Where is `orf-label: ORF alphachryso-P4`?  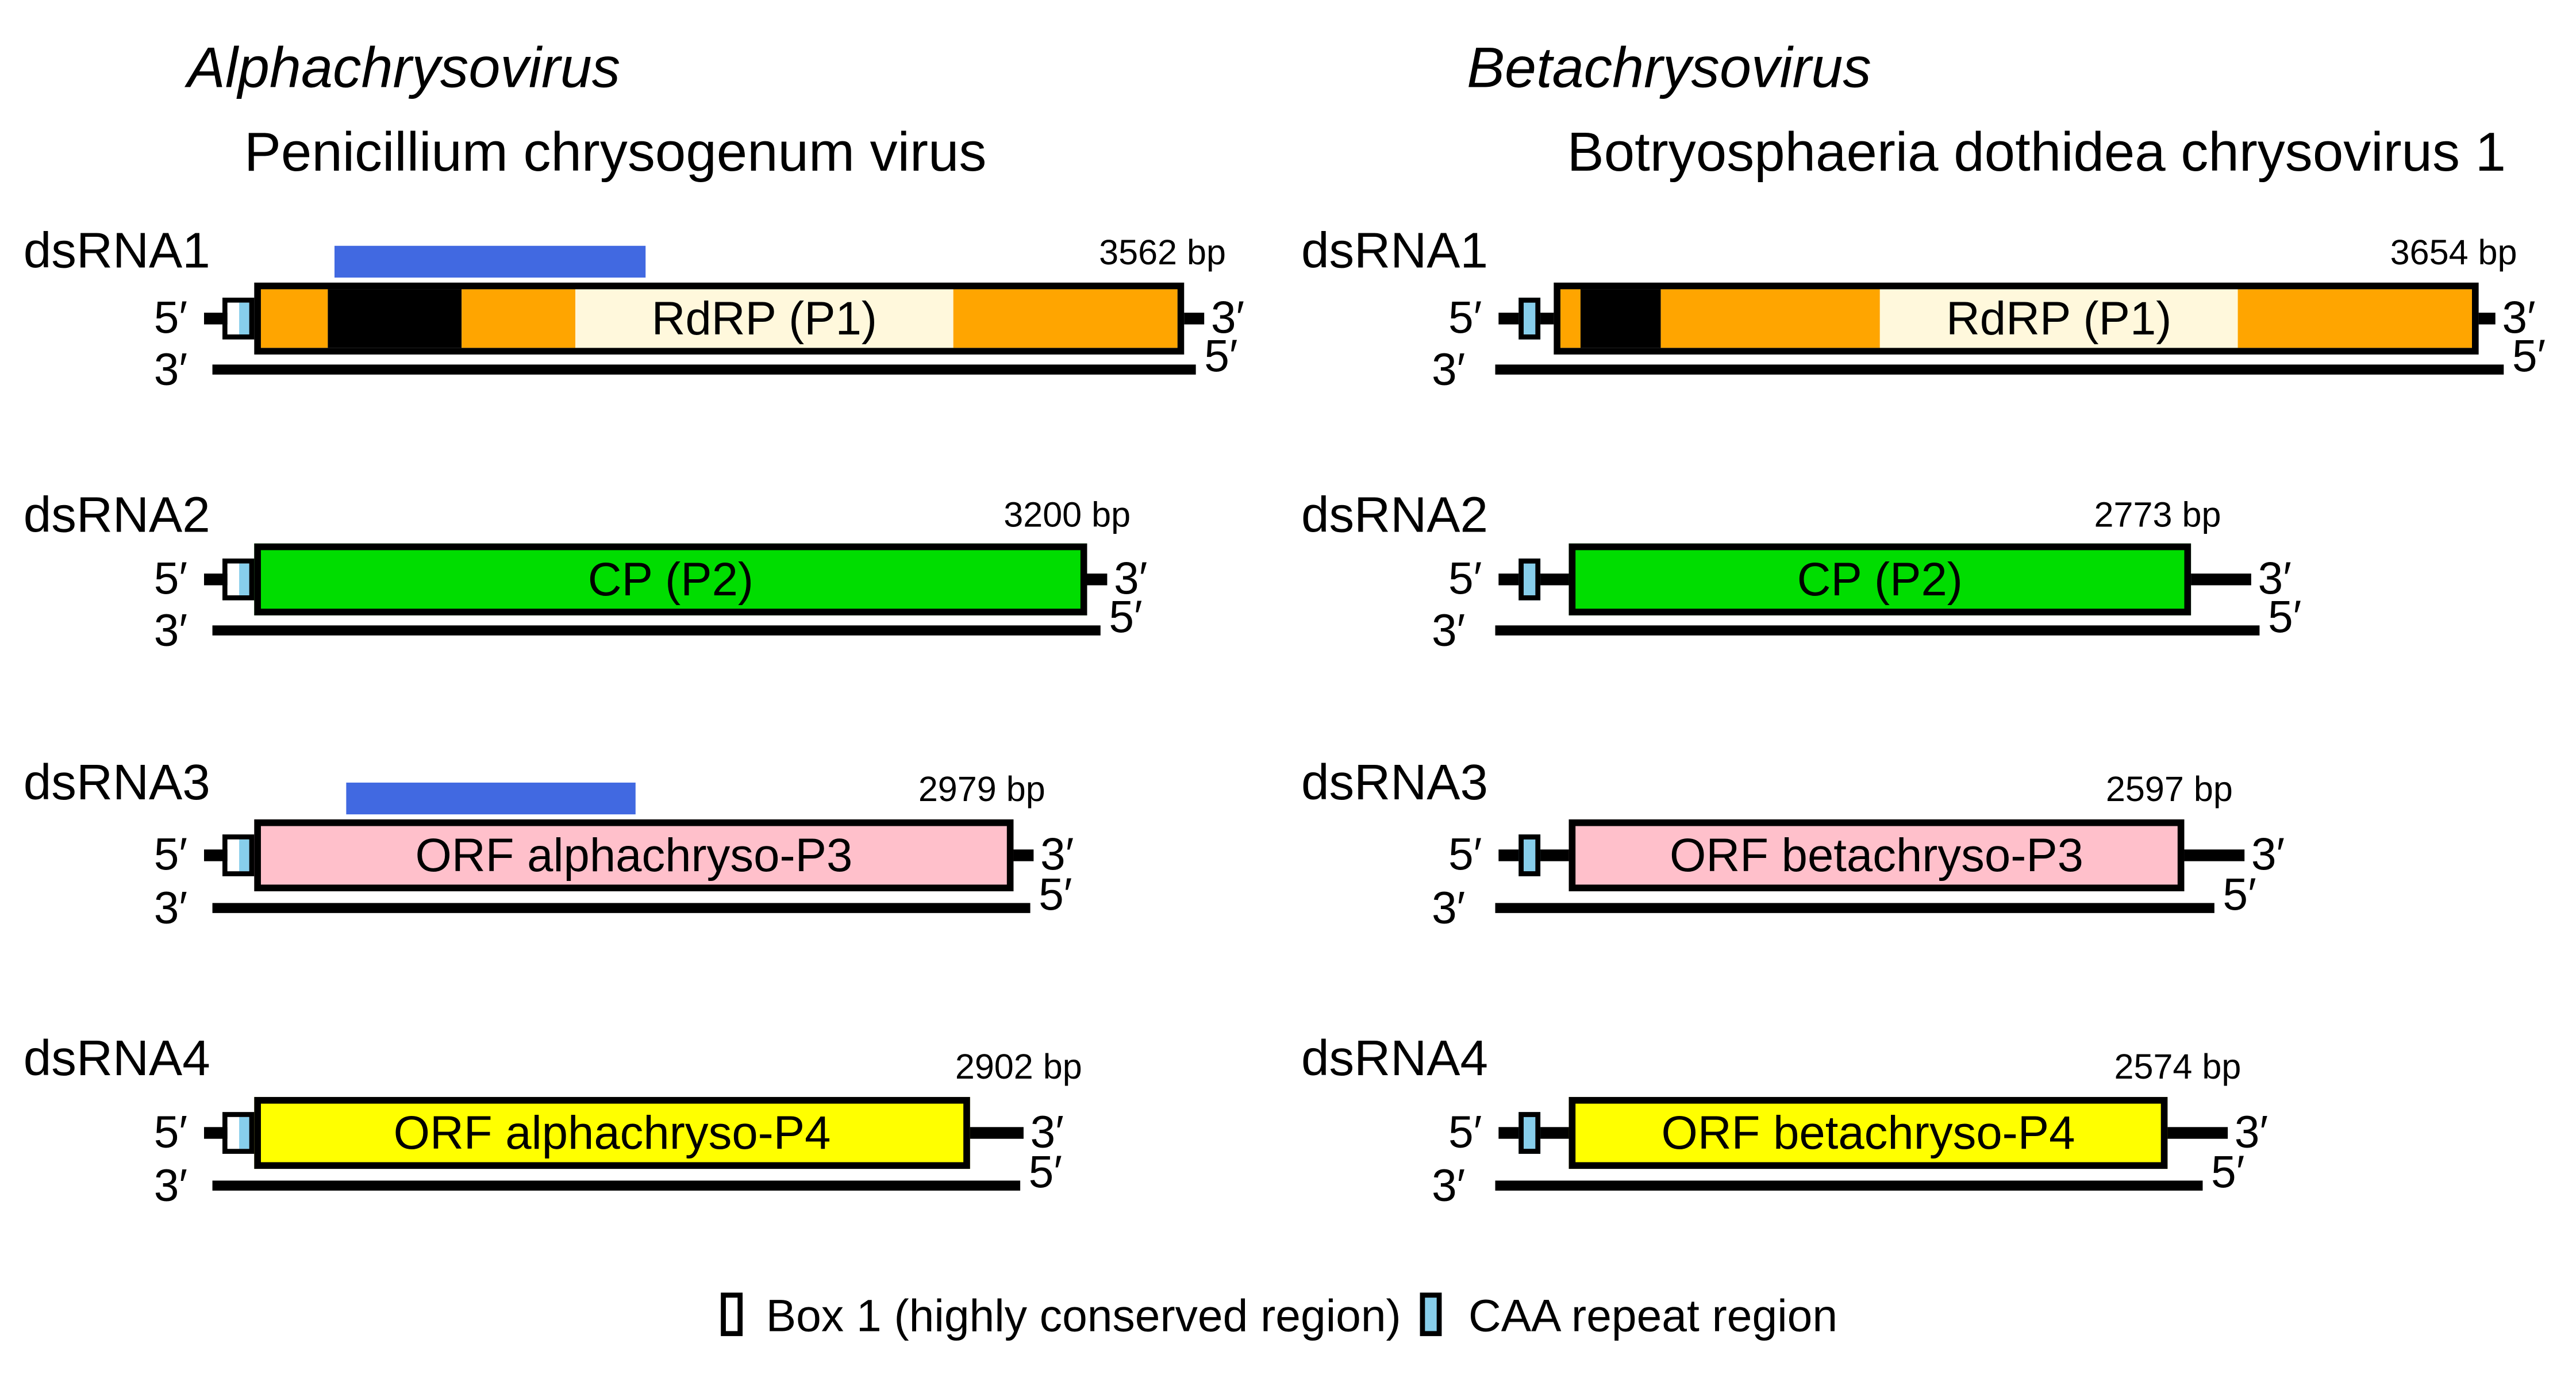 orf-label: ORF alphachryso-P4 is located at coordinates (612, 1132).